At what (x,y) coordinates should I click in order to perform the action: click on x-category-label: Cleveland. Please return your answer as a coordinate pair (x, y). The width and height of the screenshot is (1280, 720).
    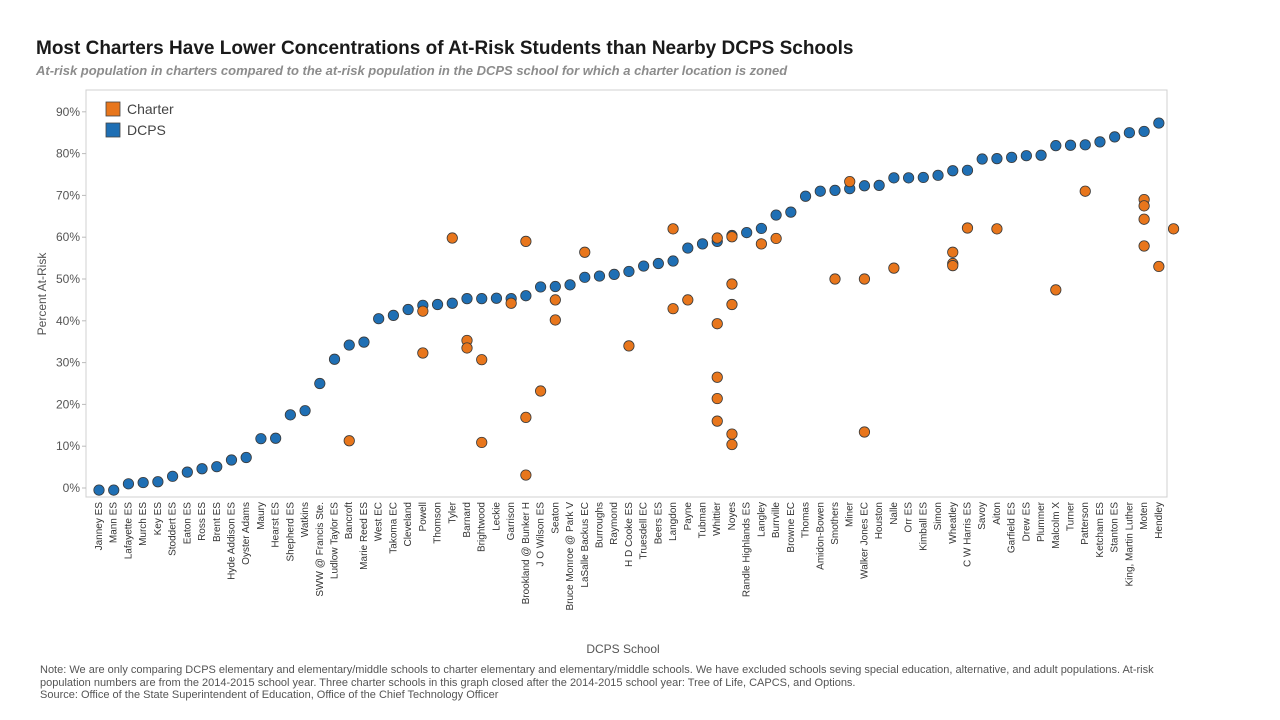
    Looking at the image, I should click on (408, 524).